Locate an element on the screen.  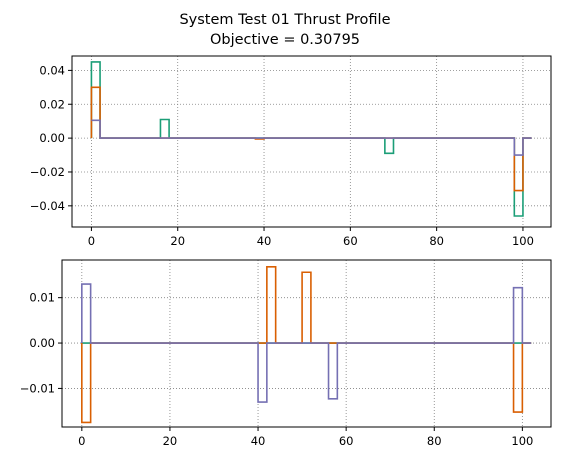
y-tick-label: 0.02 is located at coordinates (52, 104).